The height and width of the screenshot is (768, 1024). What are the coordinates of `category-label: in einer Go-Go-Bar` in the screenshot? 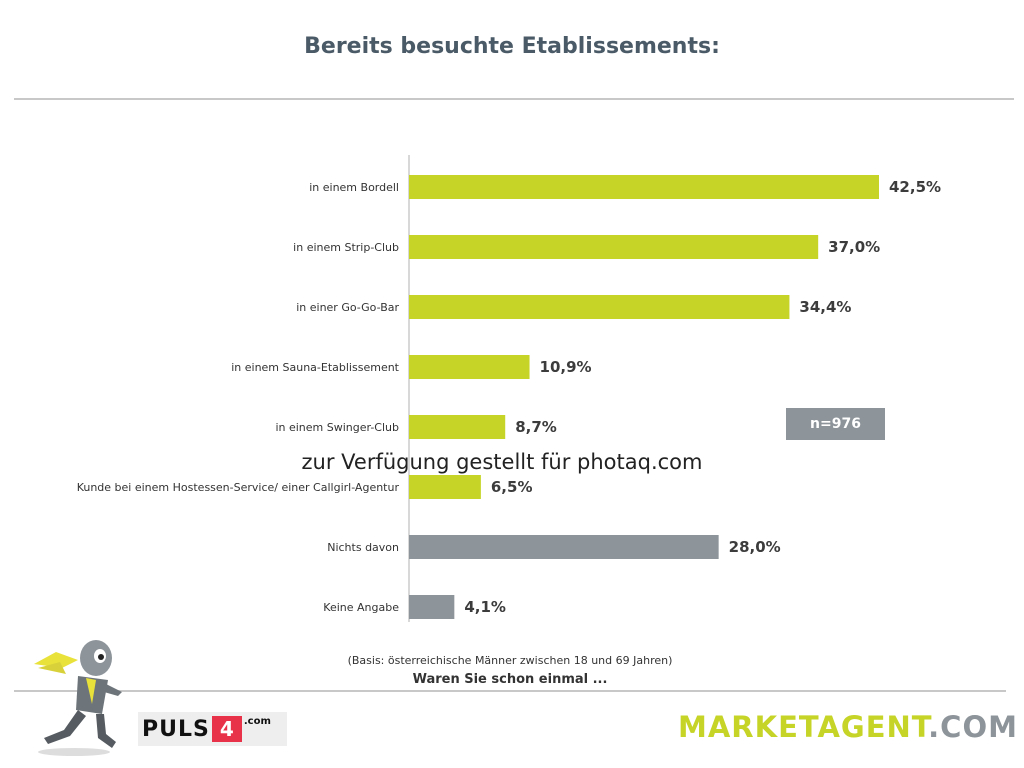 It's located at (347, 307).